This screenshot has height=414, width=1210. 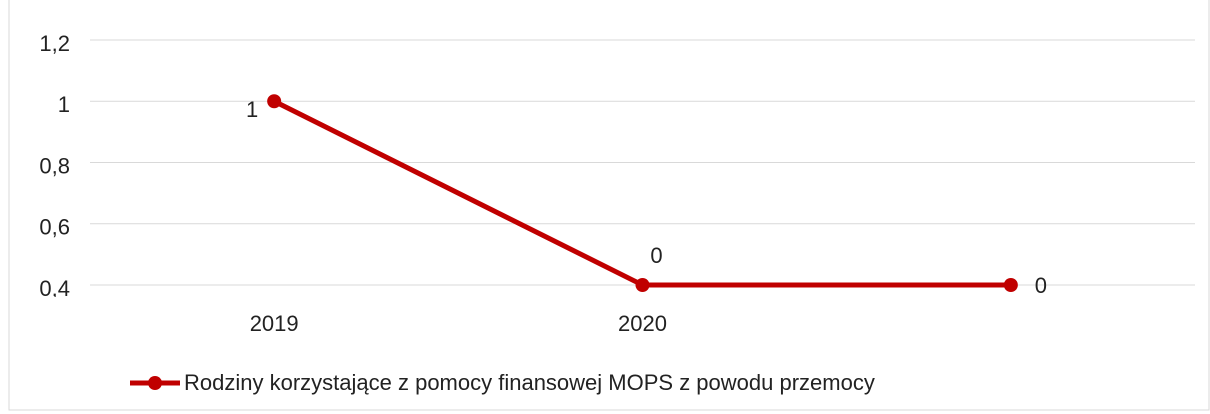 What do you see at coordinates (54, 288) in the screenshot?
I see `y-tick-label: 0,4` at bounding box center [54, 288].